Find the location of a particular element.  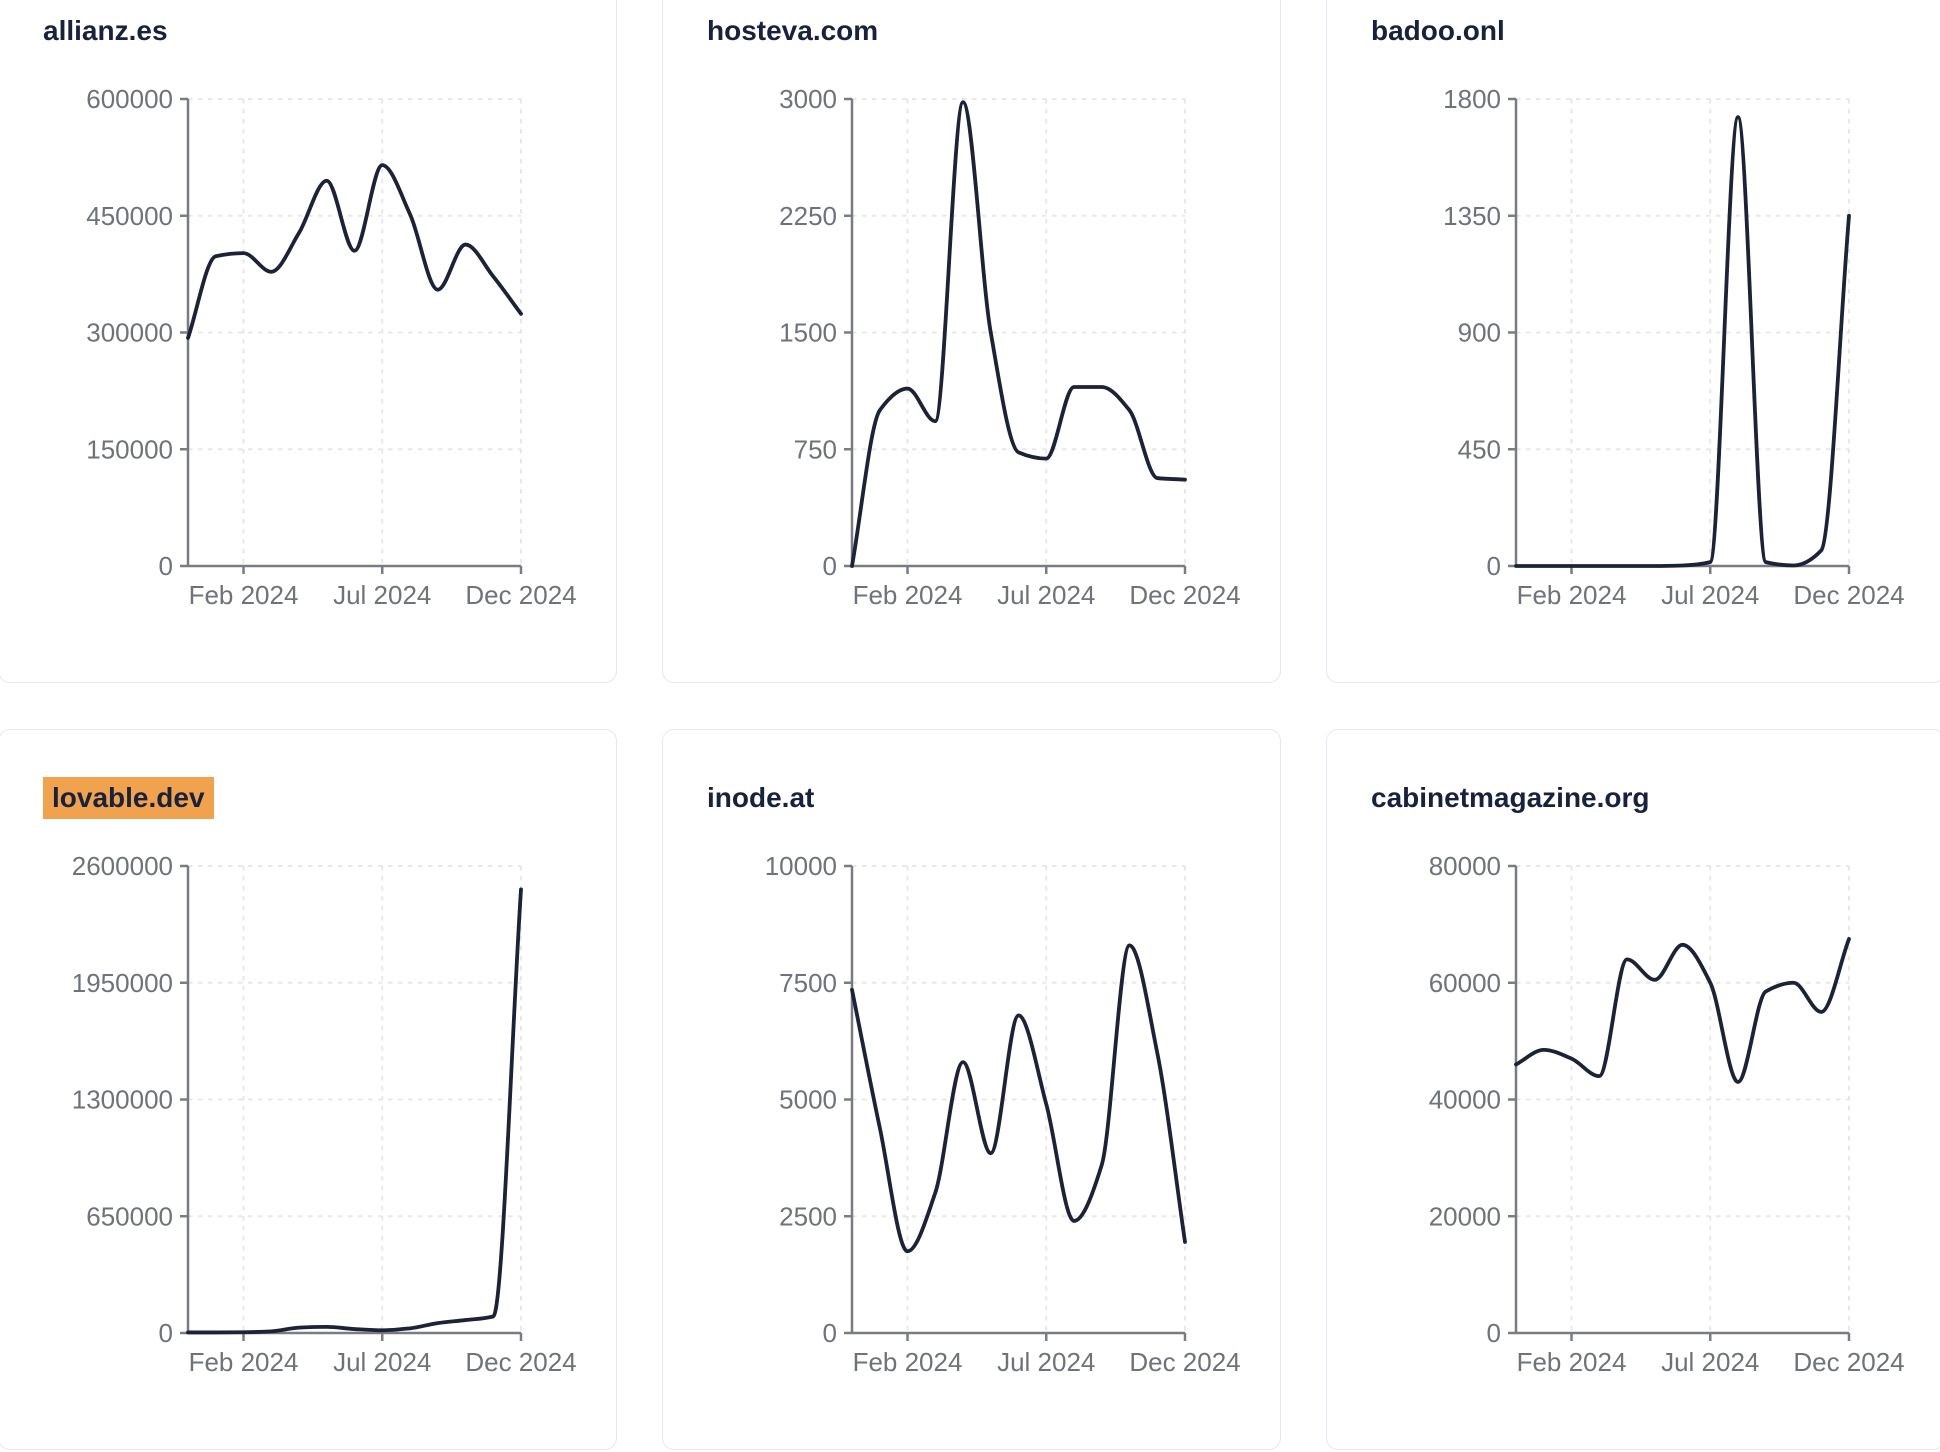

chart-title-text: badoo.onl is located at coordinates (1438, 30).